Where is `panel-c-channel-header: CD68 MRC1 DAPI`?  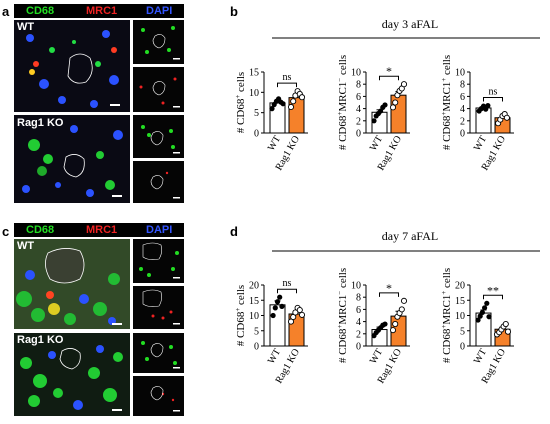 panel-c-channel-header: CD68 MRC1 DAPI is located at coordinates (99, 230).